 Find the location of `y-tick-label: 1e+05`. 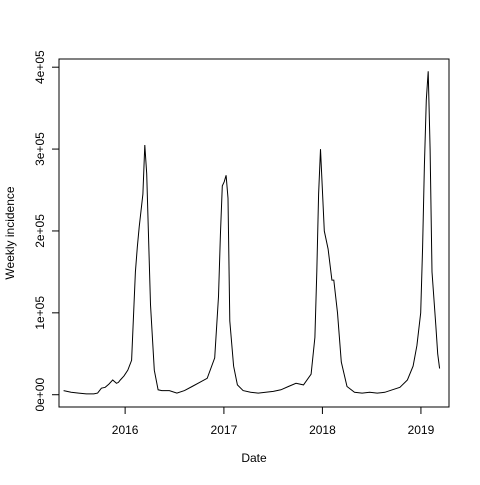

y-tick-label: 1e+05 is located at coordinates (40, 313).